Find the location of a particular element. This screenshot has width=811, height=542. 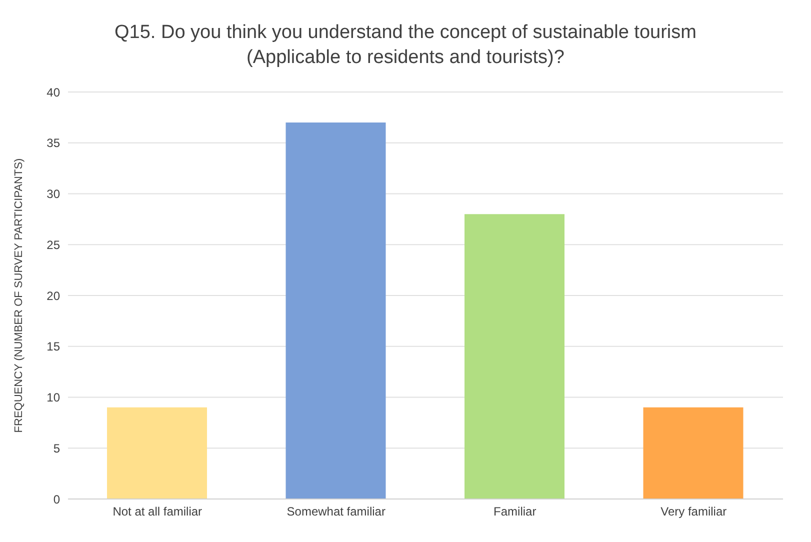

chart-title: Q15. Do you think you understand the concept of sustainable tourism (Applicable to residents and tourists)? is located at coordinates (406, 45).